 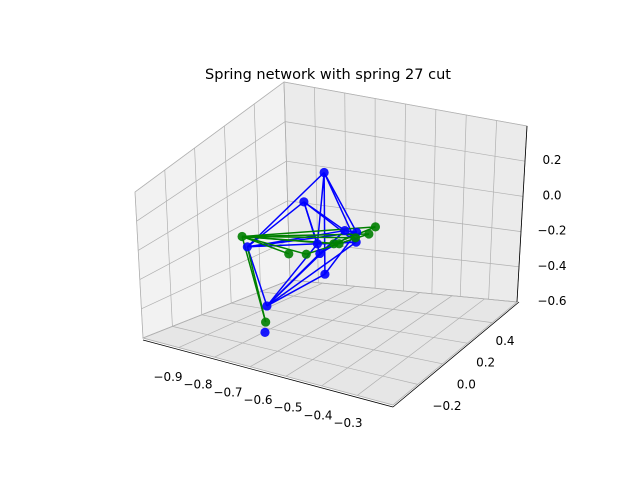 What do you see at coordinates (551, 266) in the screenshot?
I see `z-tick-label: −0.4` at bounding box center [551, 266].